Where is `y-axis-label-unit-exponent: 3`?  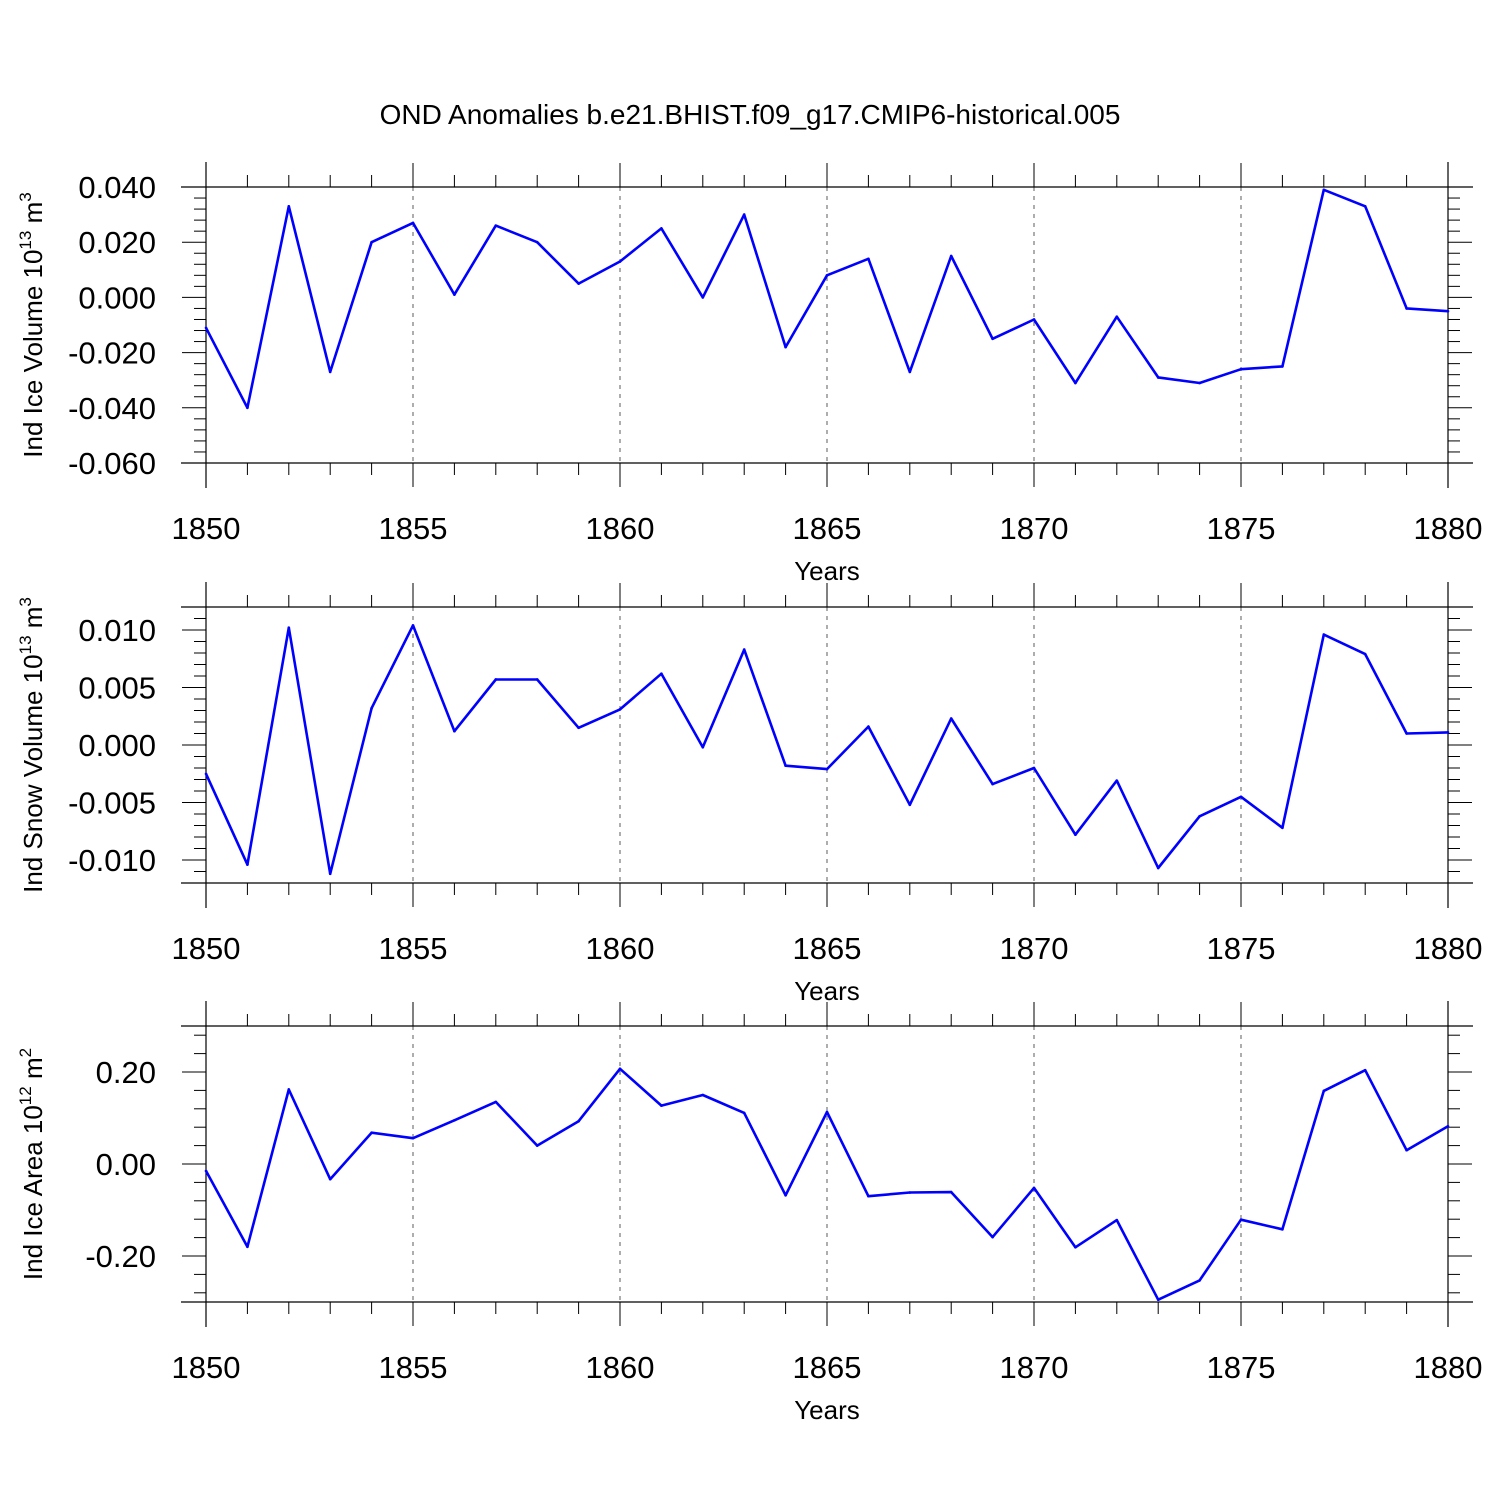 y-axis-label-unit-exponent: 3 is located at coordinates (25, 196).